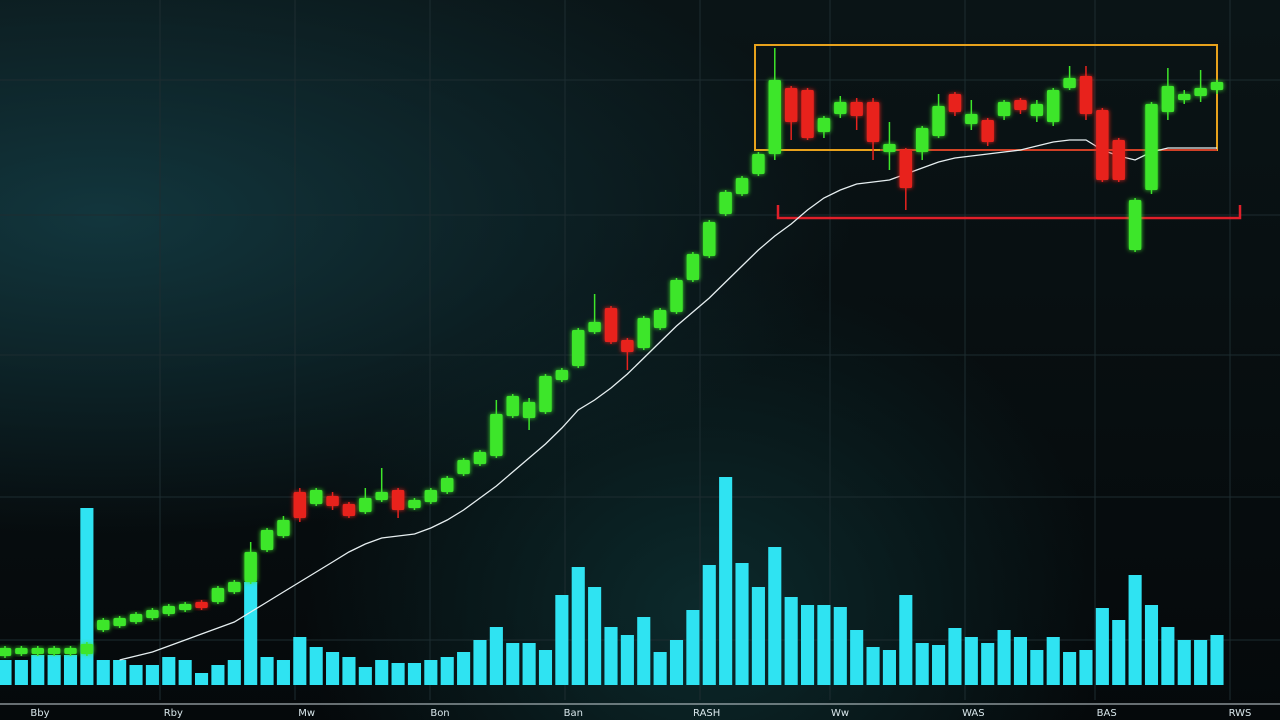  Describe the element at coordinates (306, 713) in the screenshot. I see `x-label: Mw` at that location.